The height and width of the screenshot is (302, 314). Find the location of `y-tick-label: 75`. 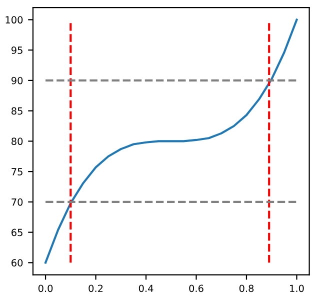

y-tick-label: 75 is located at coordinates (17, 172).